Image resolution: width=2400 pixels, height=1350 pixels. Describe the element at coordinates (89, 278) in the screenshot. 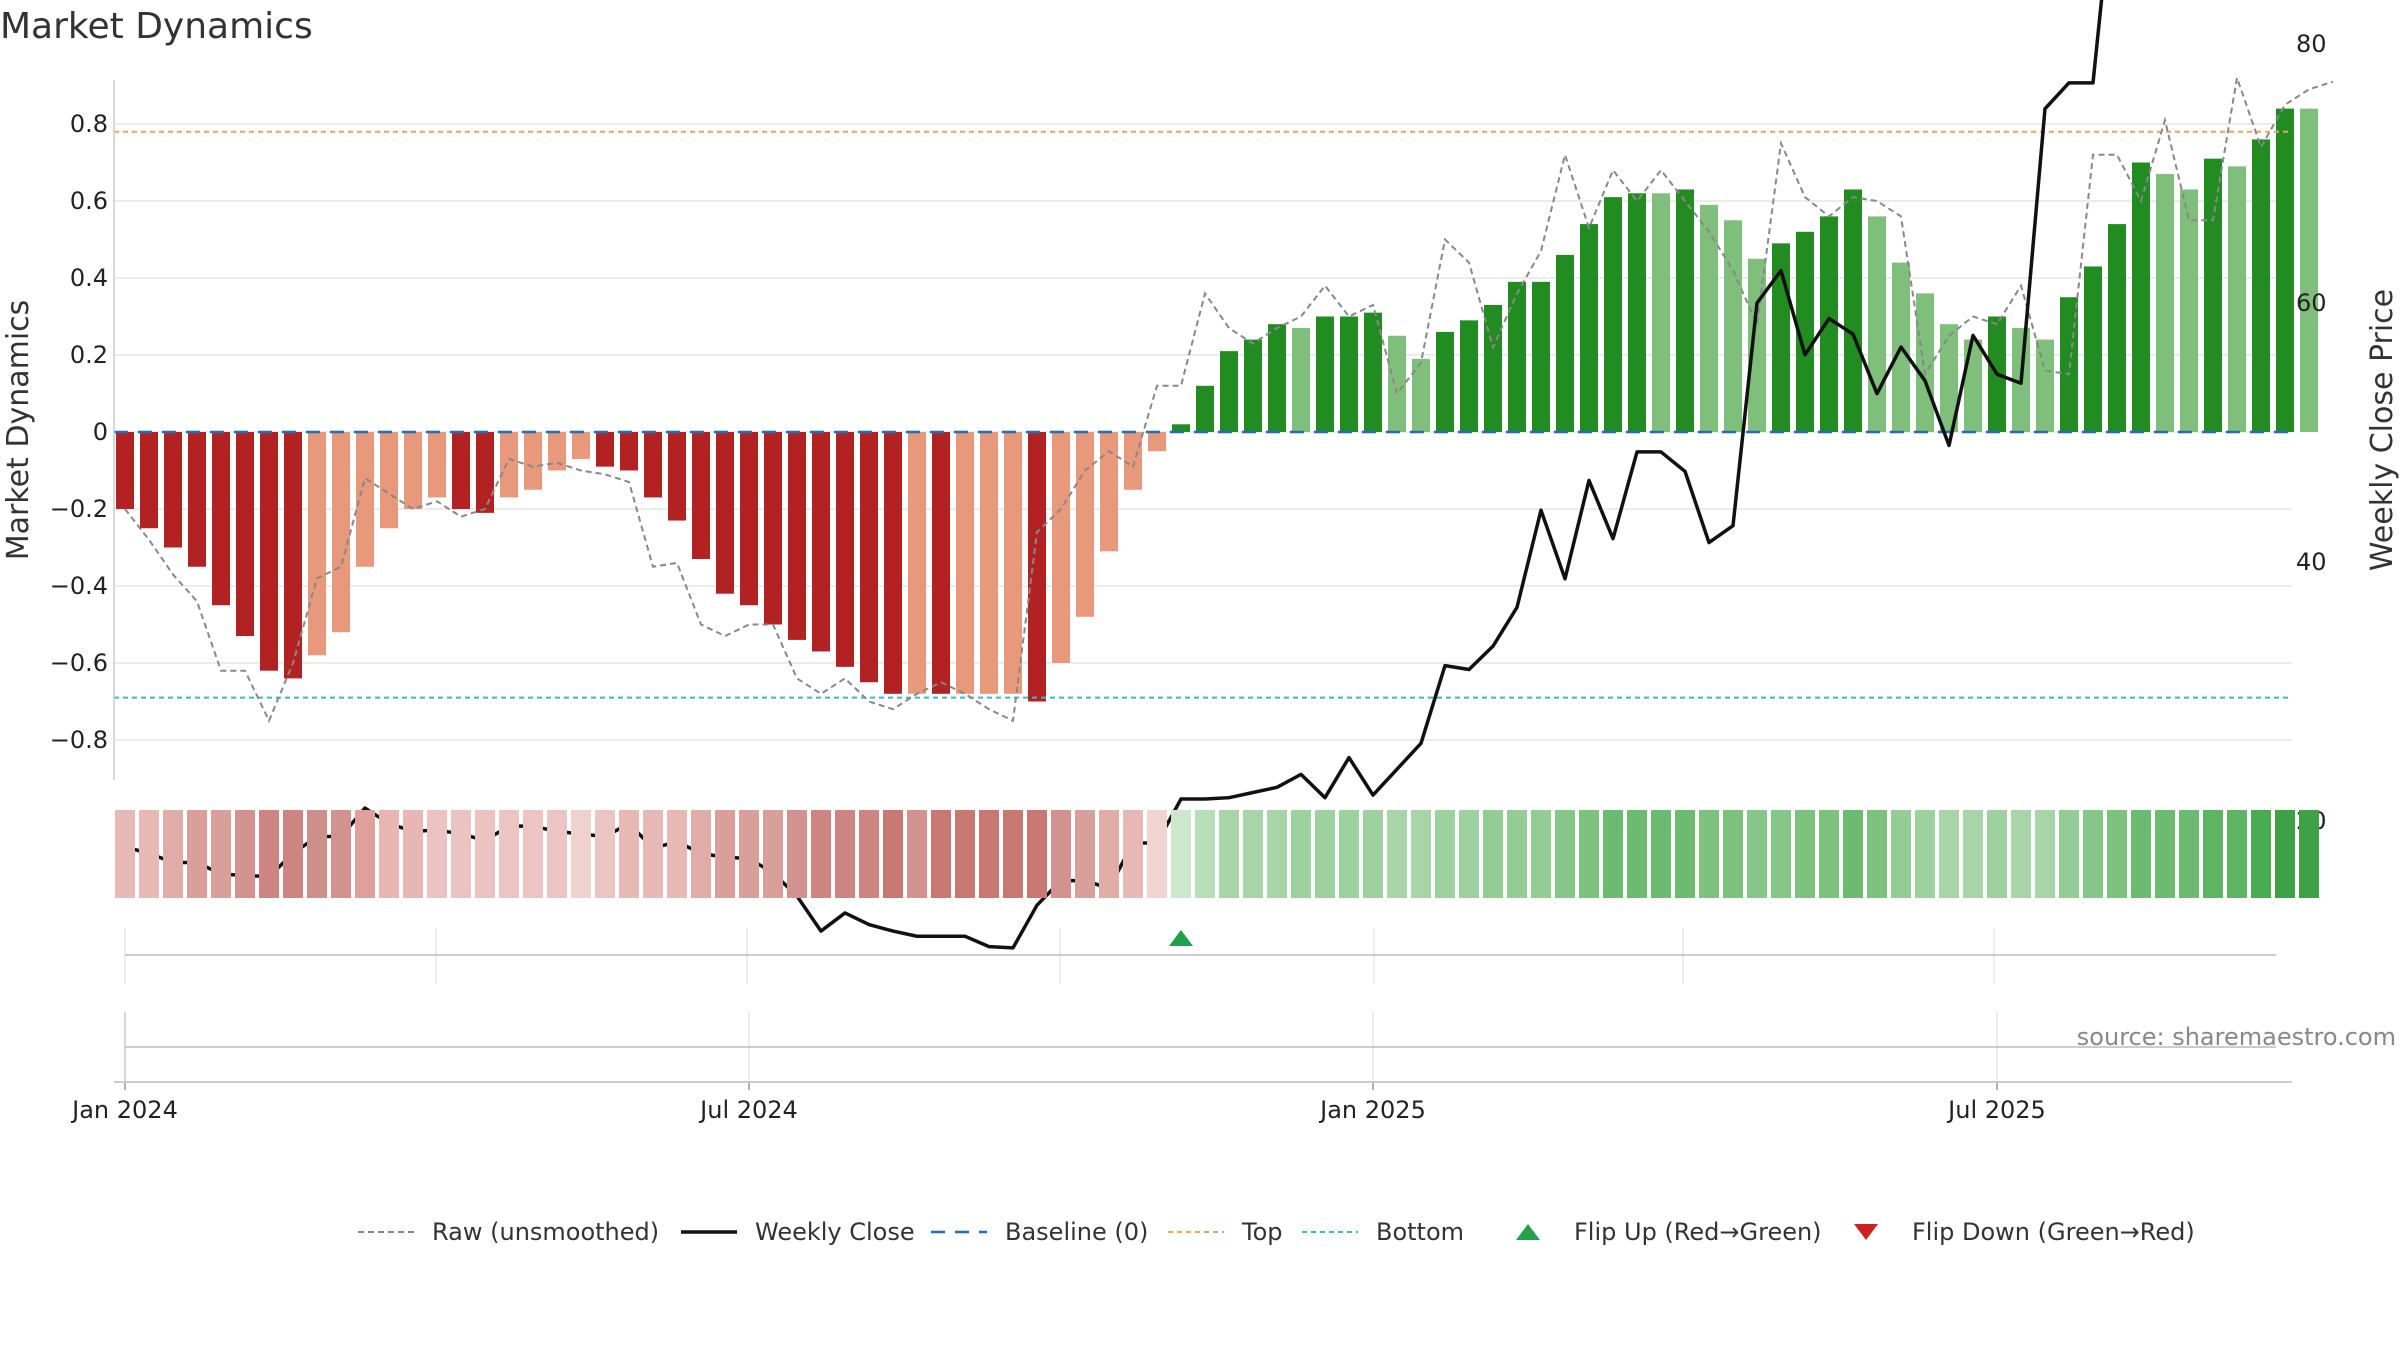

I see `y-left-tick-label: 0.4` at that location.